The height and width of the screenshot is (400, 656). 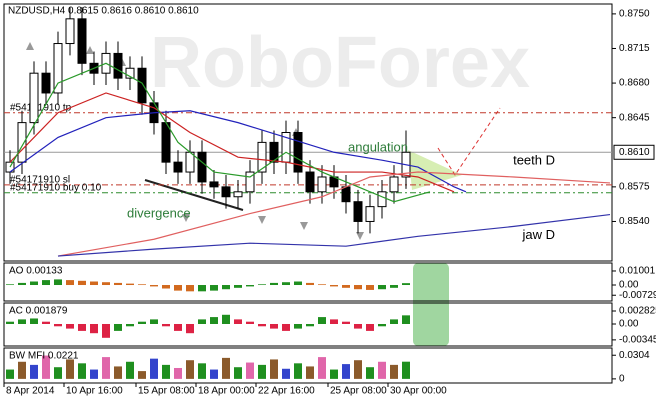 What do you see at coordinates (159, 212) in the screenshot?
I see `annotation: divergence` at bounding box center [159, 212].